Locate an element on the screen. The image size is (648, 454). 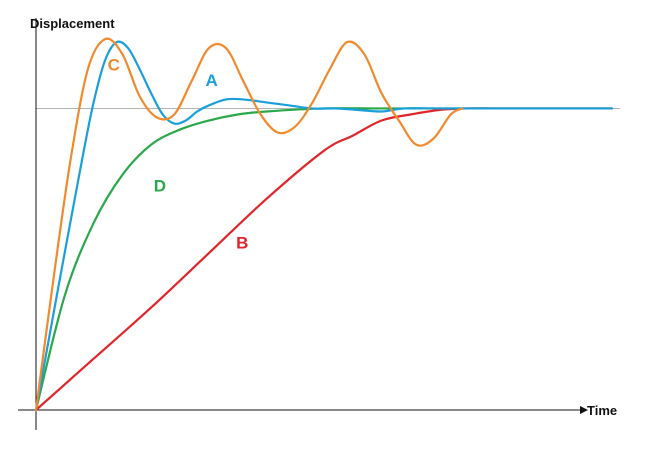
series-label-d: D is located at coordinates (160, 185).